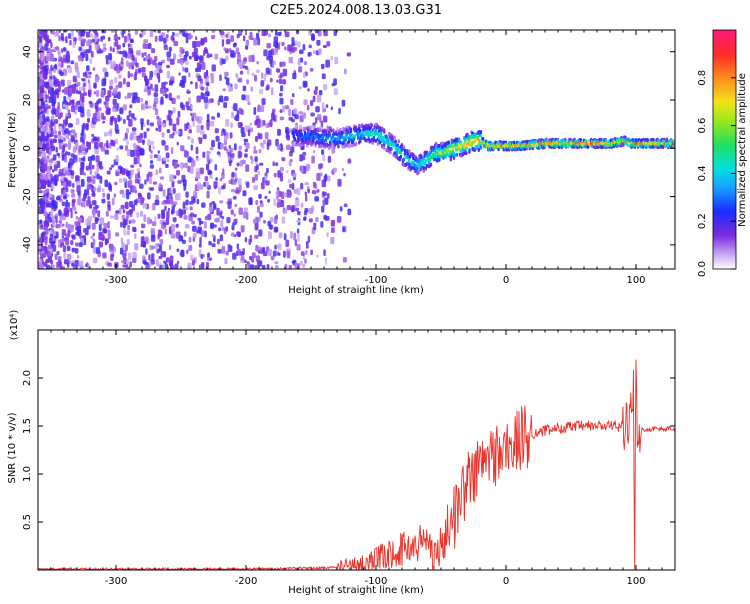 The width and height of the screenshot is (750, 604). I want to click on y-tick-label: 0, so click(27, 148).